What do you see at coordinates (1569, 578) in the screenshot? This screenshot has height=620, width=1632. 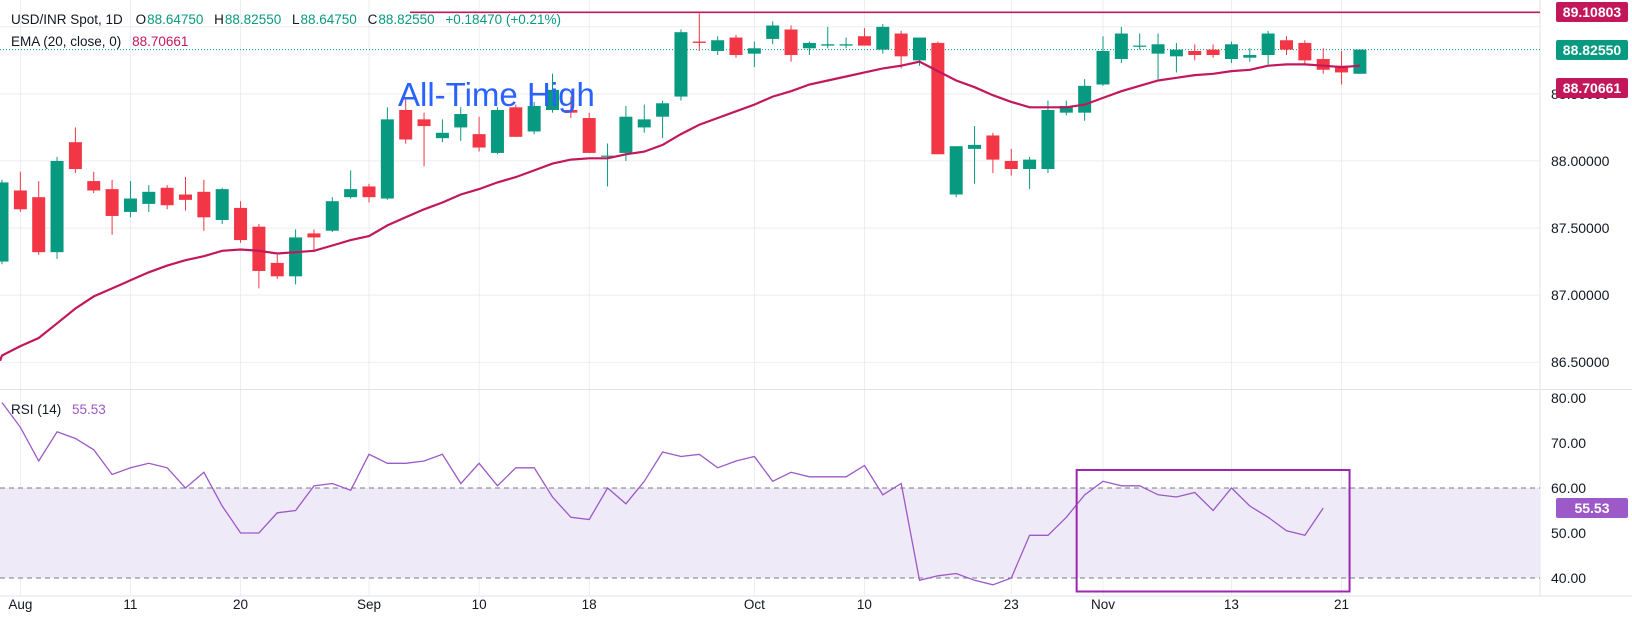 I see `rsi-tick-label: 40.00` at bounding box center [1569, 578].